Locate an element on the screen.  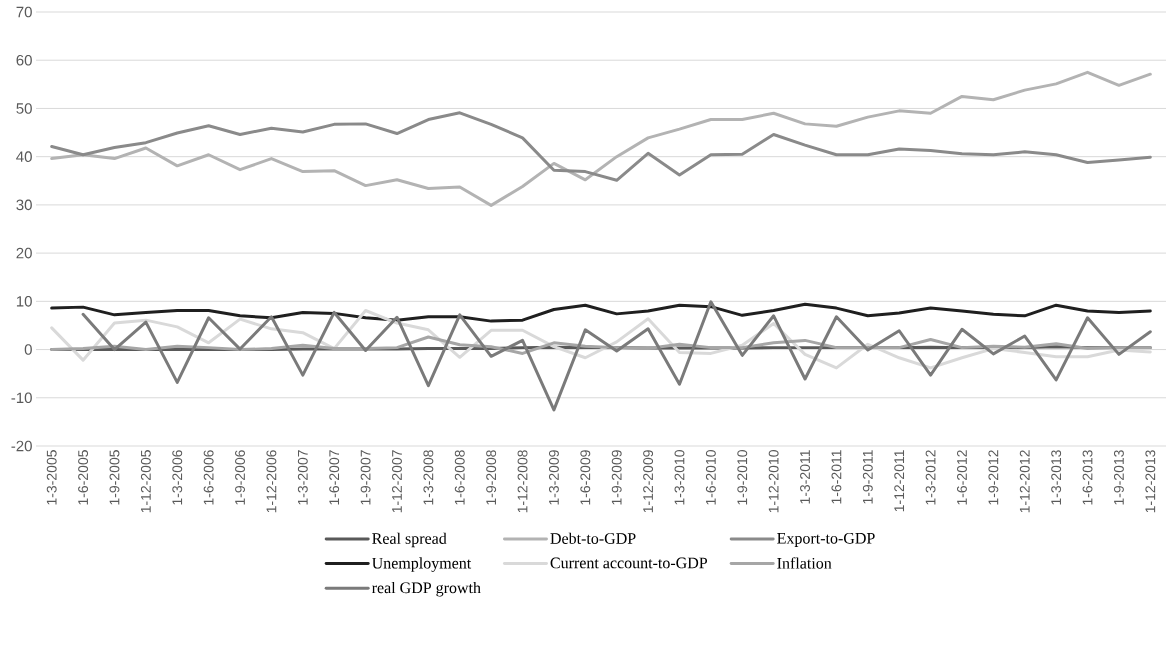
x-tick-label: 1-12-2005 is located at coordinates (145, 481).